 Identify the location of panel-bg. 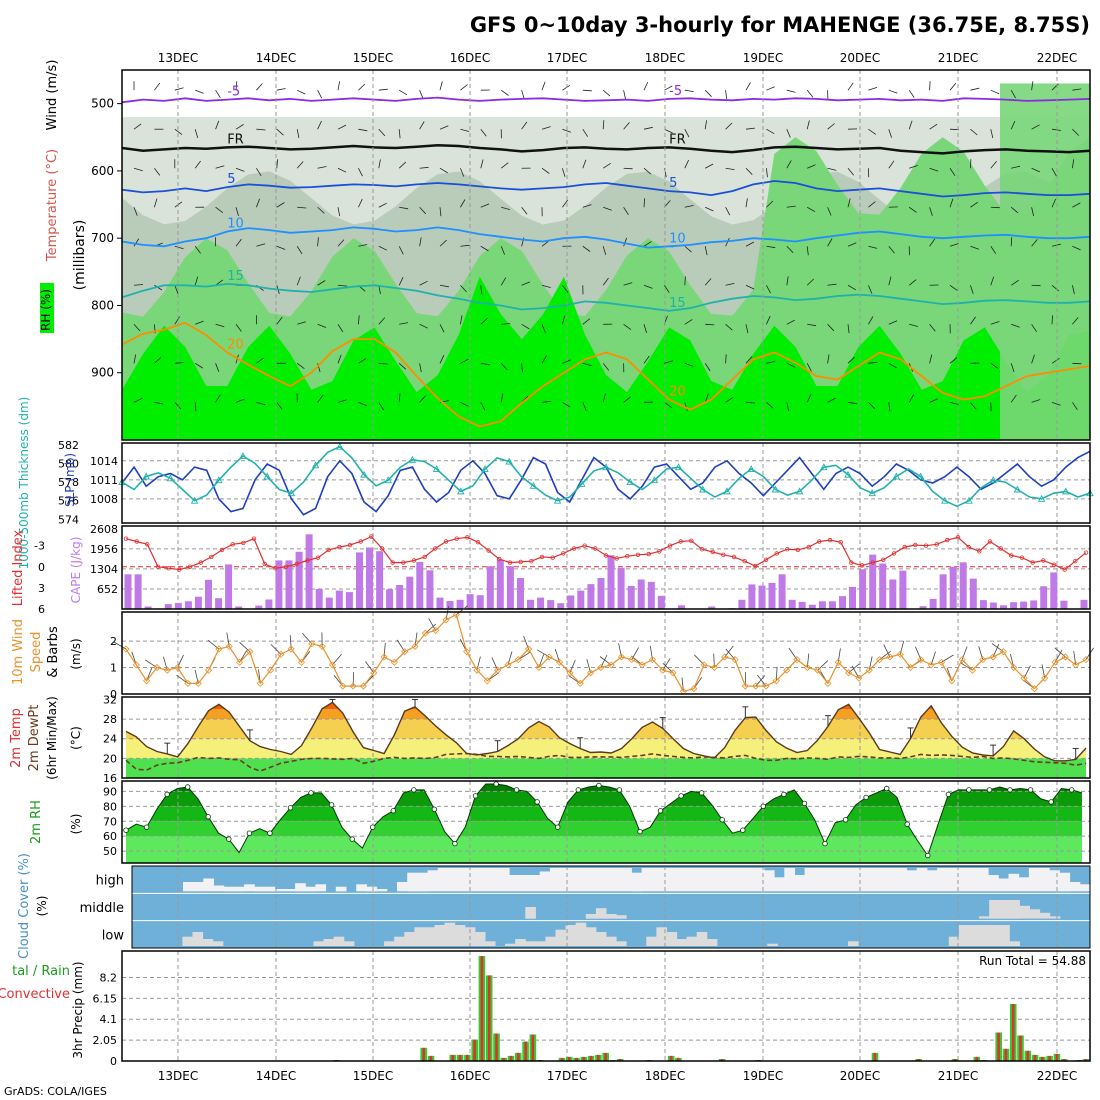
(606, 653).